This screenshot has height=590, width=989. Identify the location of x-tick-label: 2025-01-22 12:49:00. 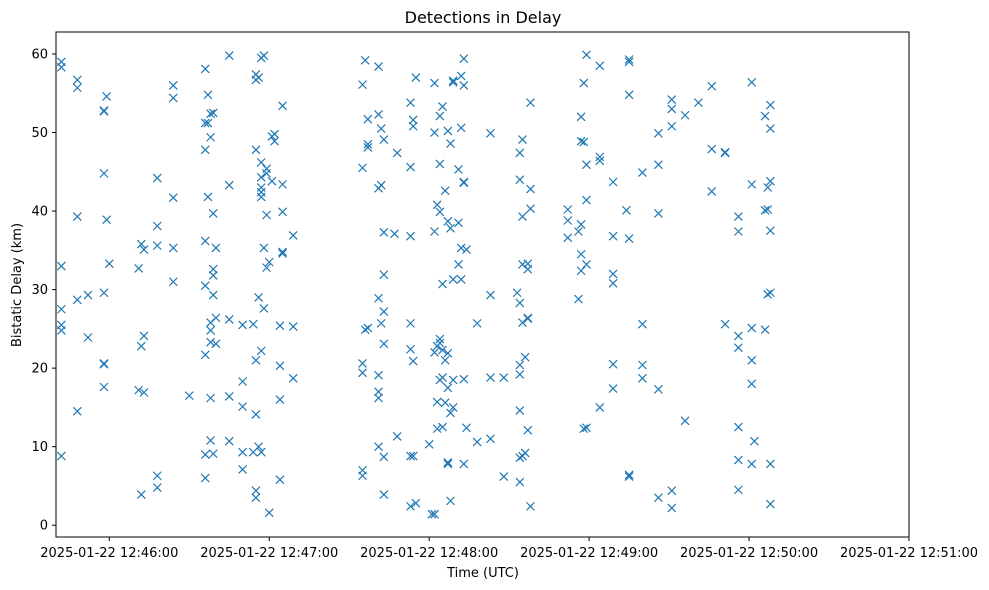
(589, 553).